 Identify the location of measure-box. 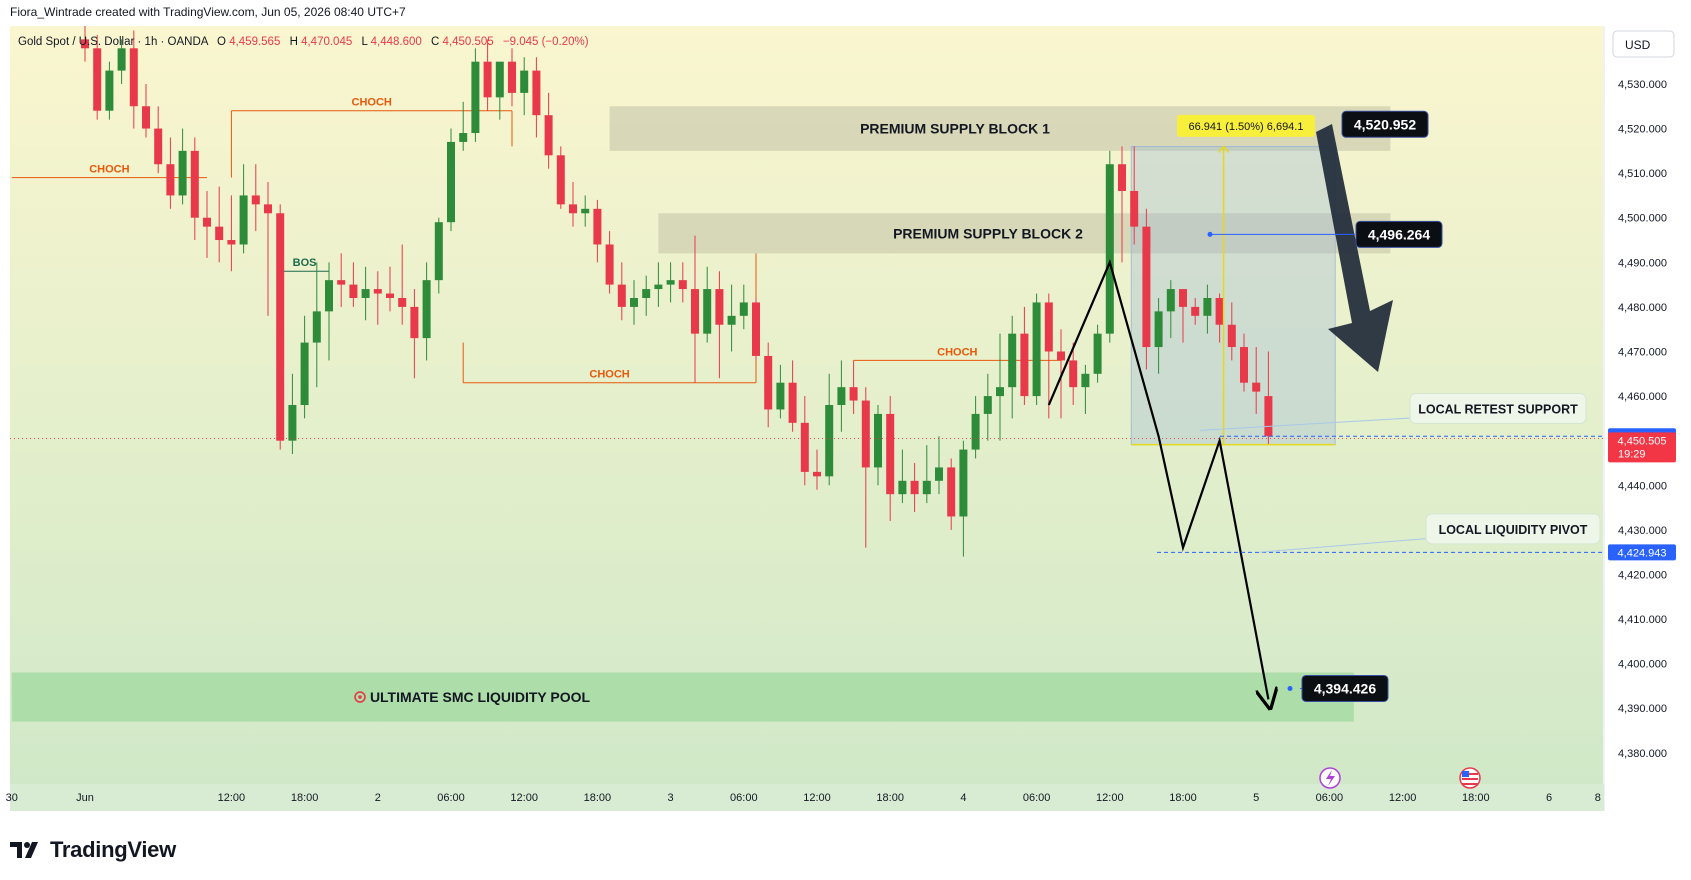
(1233, 295).